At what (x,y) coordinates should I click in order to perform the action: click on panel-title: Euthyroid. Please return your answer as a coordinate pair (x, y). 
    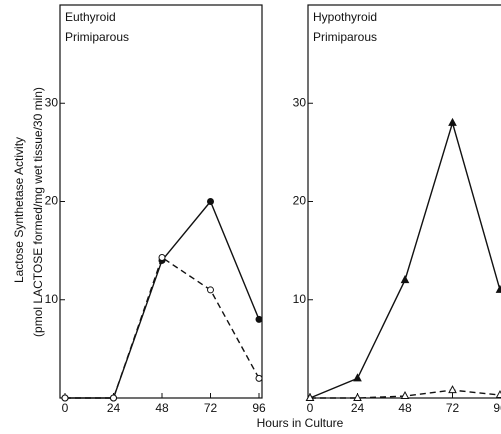
    Looking at the image, I should click on (90, 17).